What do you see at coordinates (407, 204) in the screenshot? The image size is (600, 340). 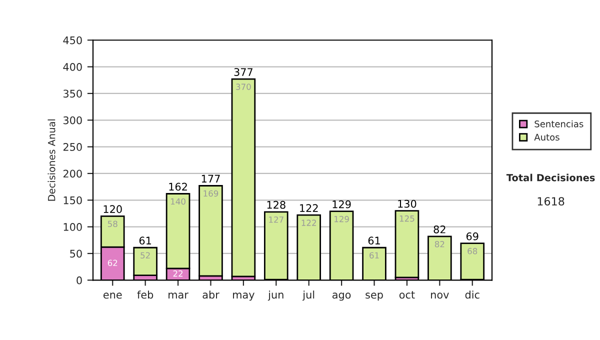 I see `total-label: 130` at bounding box center [407, 204].